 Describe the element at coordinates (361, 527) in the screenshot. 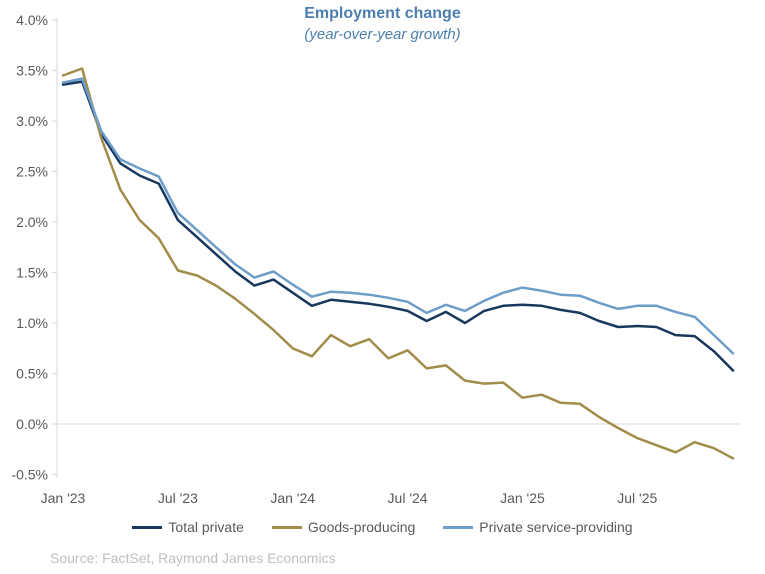

I see `legend-label: Goods-producing` at that location.